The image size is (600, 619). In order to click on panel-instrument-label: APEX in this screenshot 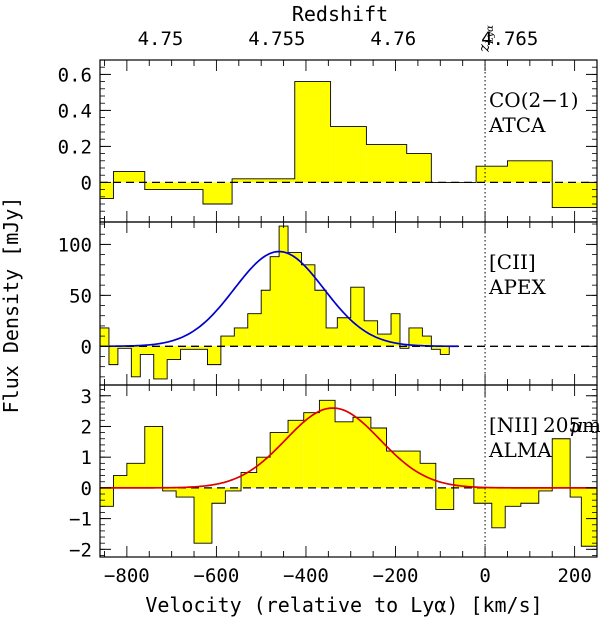, I will do `click(517, 287)`.